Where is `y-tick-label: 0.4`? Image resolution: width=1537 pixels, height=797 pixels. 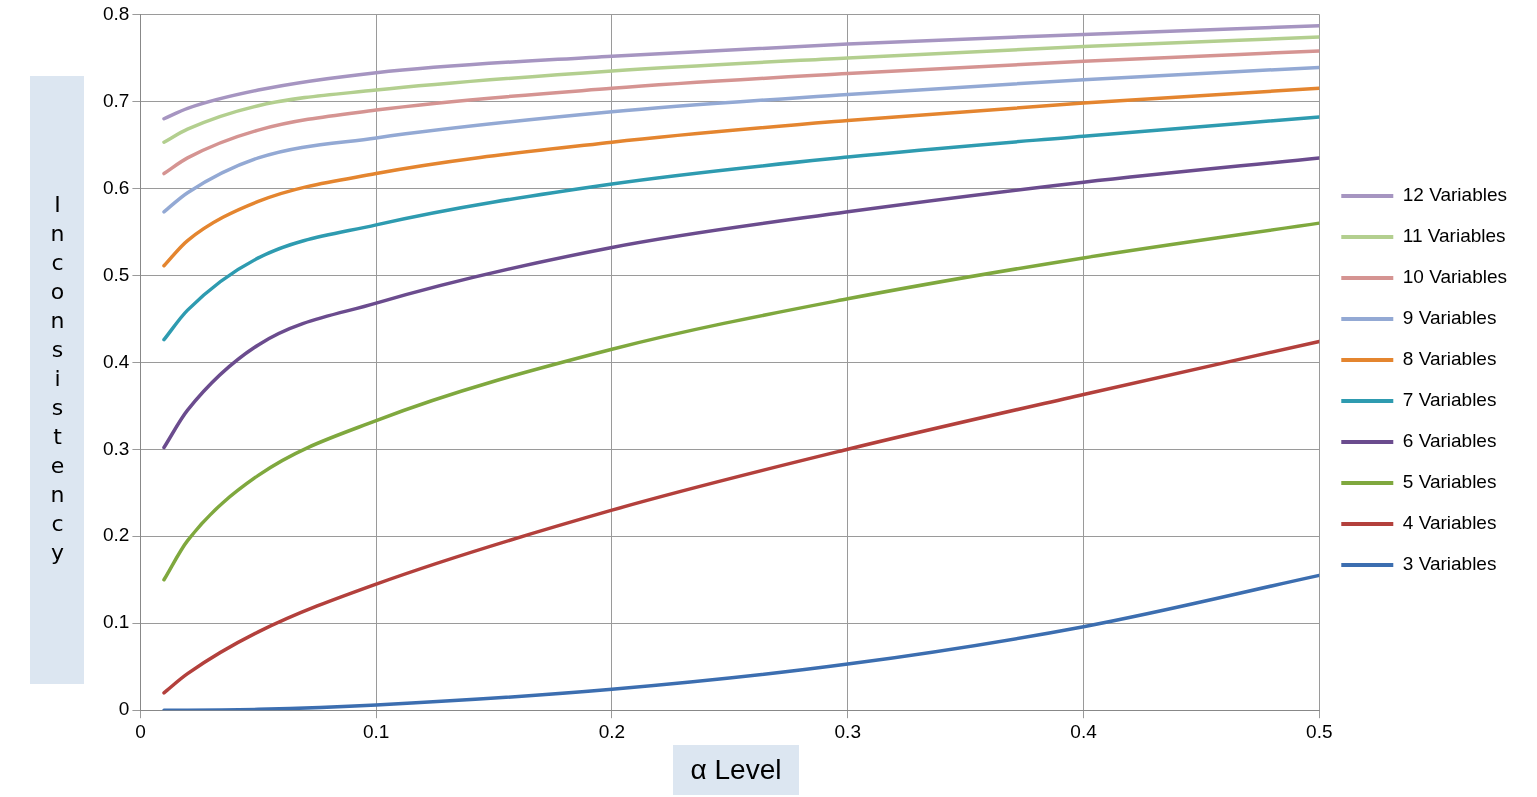
y-tick-label: 0.4 is located at coordinates (116, 361).